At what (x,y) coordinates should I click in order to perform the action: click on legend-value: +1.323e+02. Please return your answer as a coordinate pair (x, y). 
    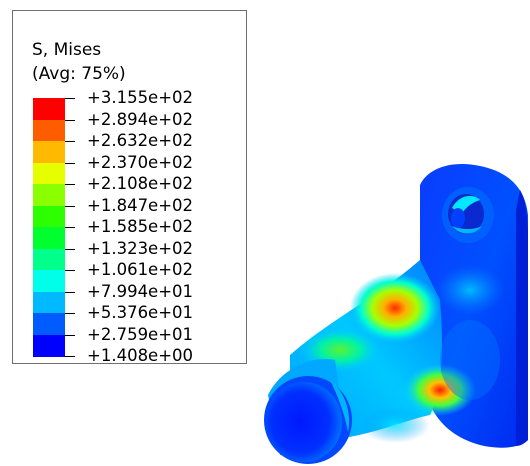
    Looking at the image, I should click on (140, 248).